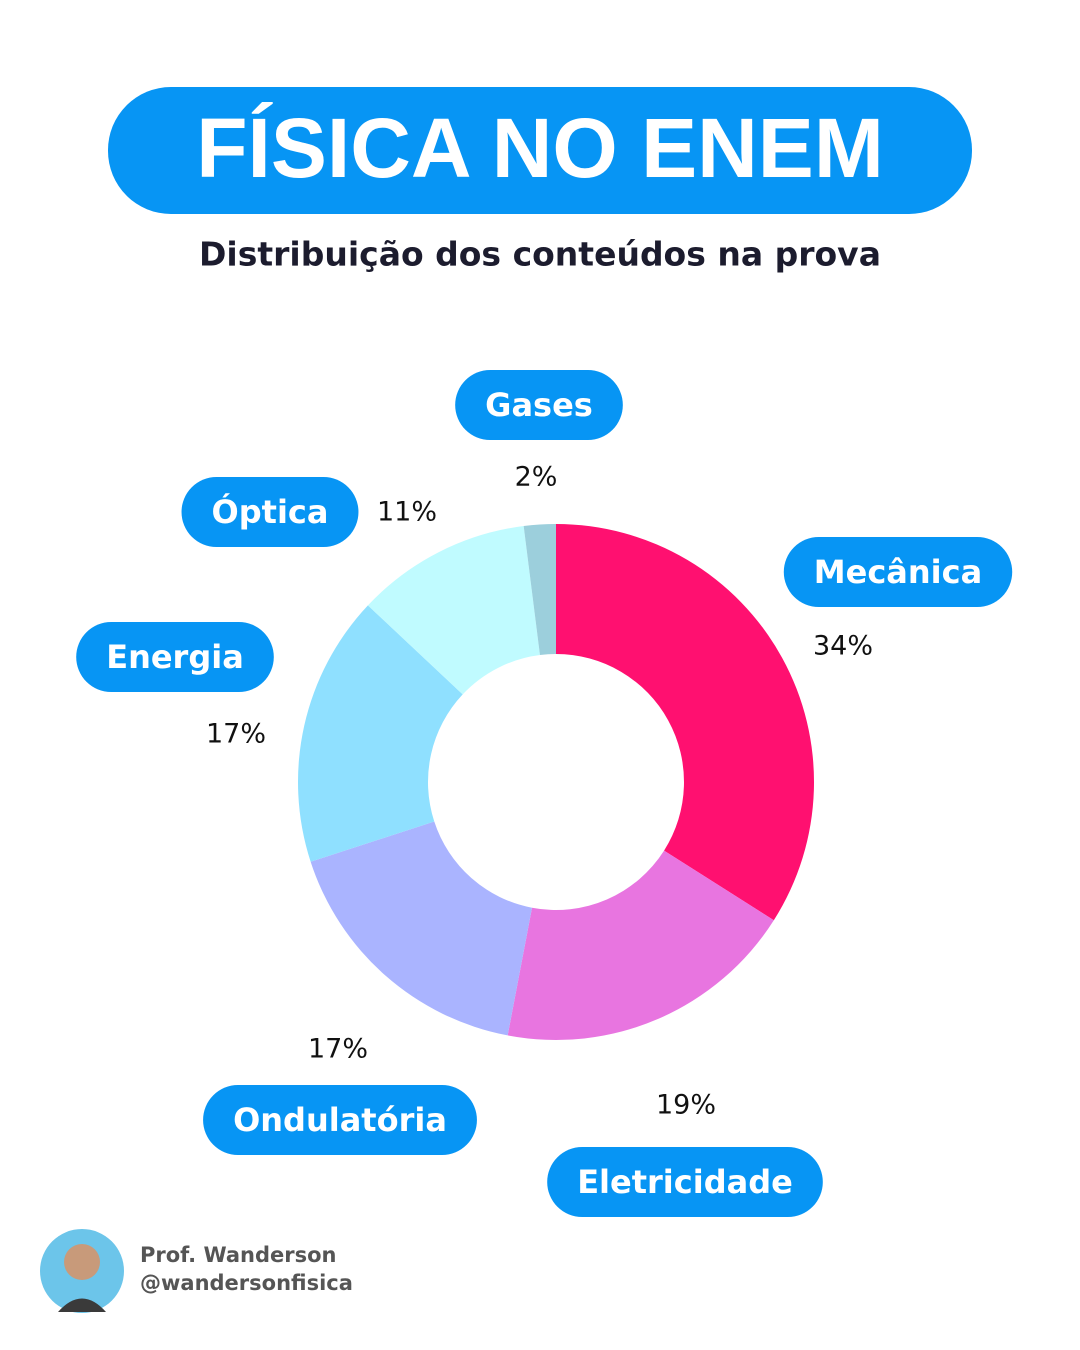  I want to click on category-label: Ondulatória, so click(340, 1120).